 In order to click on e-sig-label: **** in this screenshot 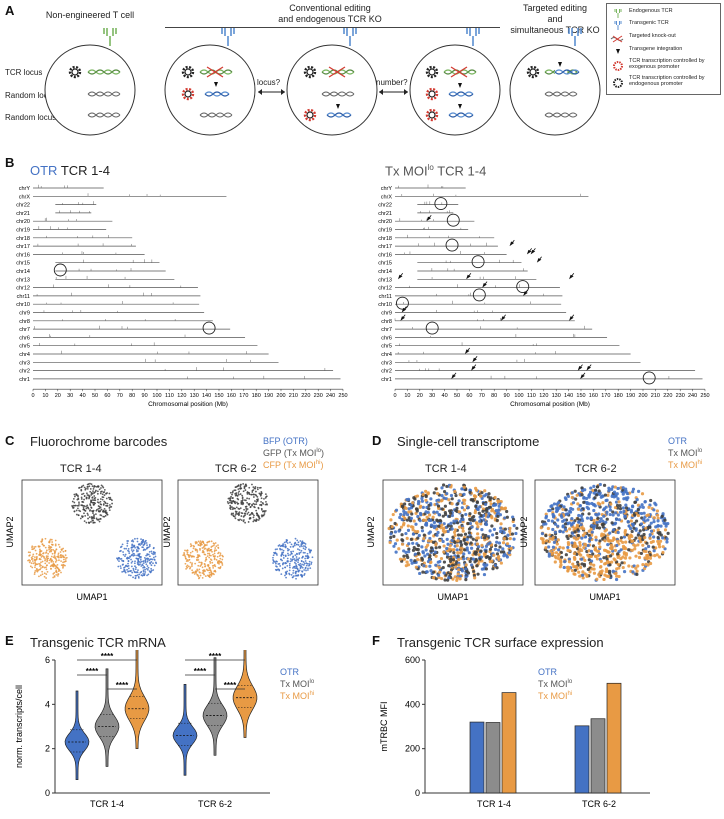, I will do `click(122, 685)`.